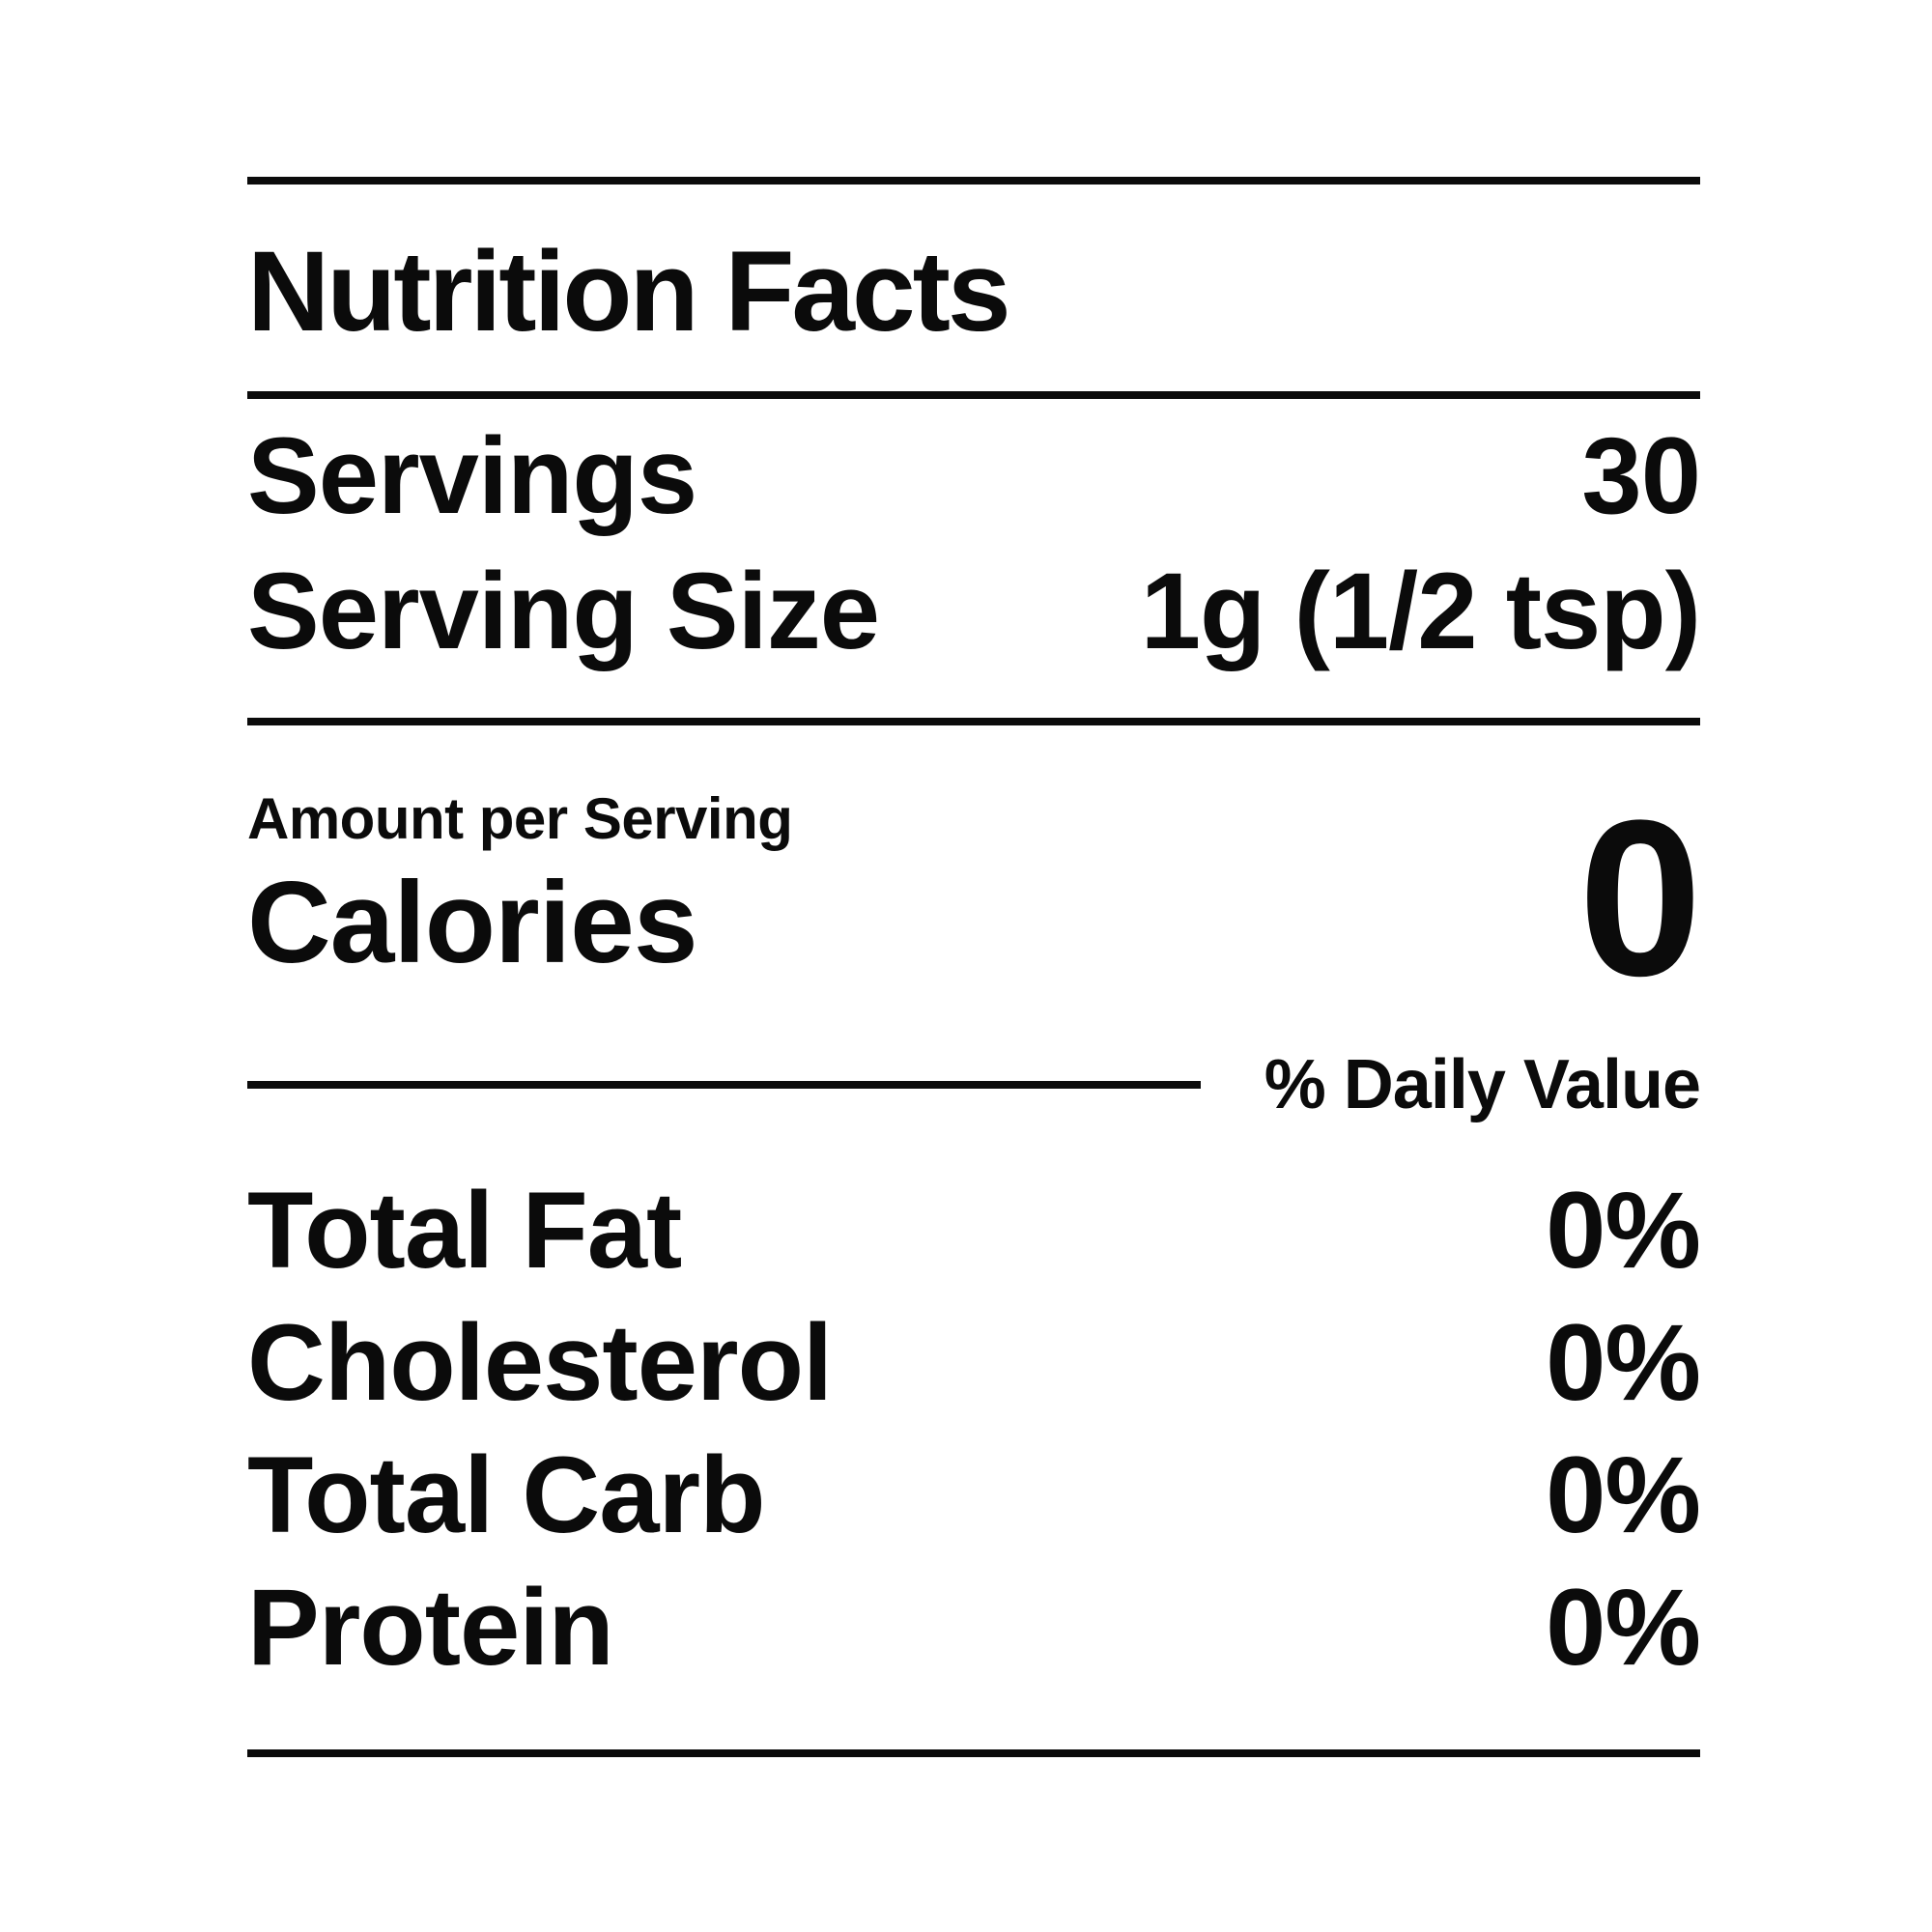 The width and height of the screenshot is (1932, 1932). I want to click on title-divider-rule, so click(973, 395).